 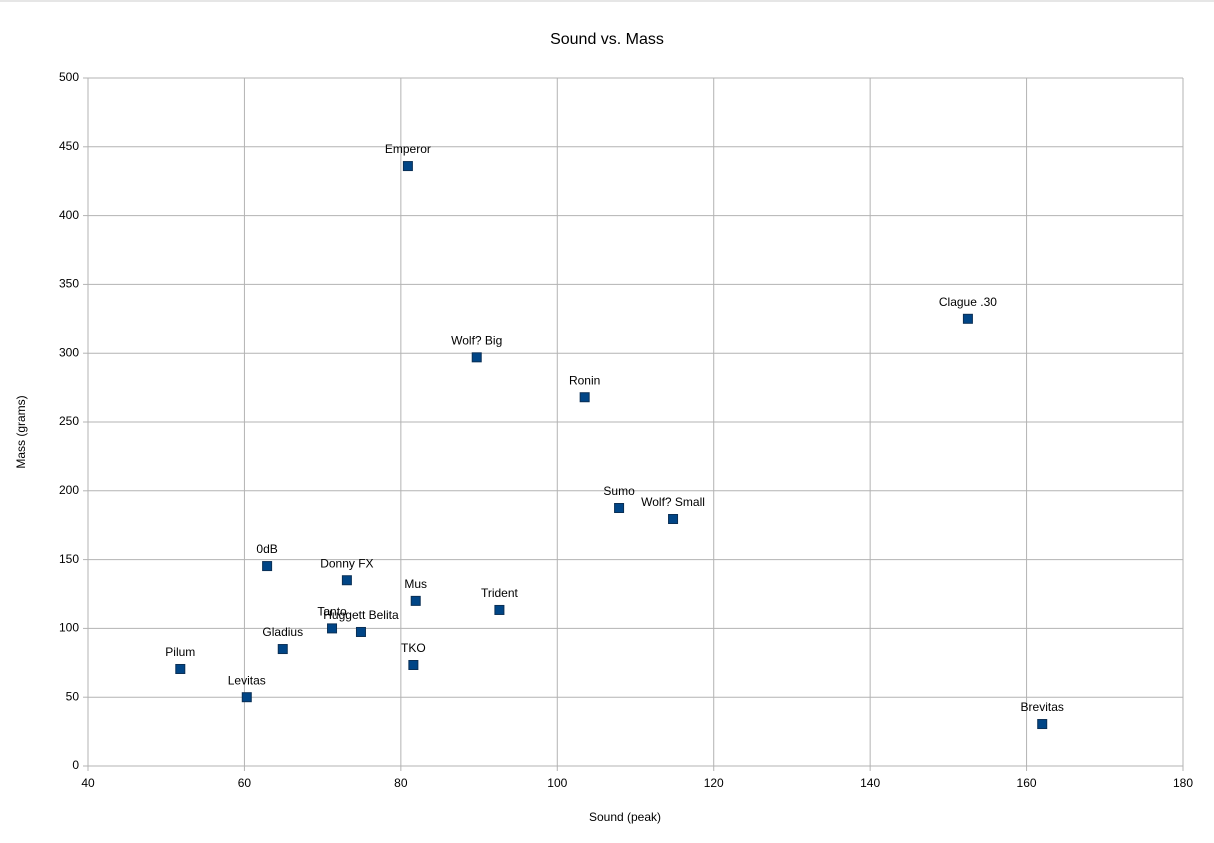 I want to click on chart-title: Sound vs. Mass, so click(x=607, y=39).